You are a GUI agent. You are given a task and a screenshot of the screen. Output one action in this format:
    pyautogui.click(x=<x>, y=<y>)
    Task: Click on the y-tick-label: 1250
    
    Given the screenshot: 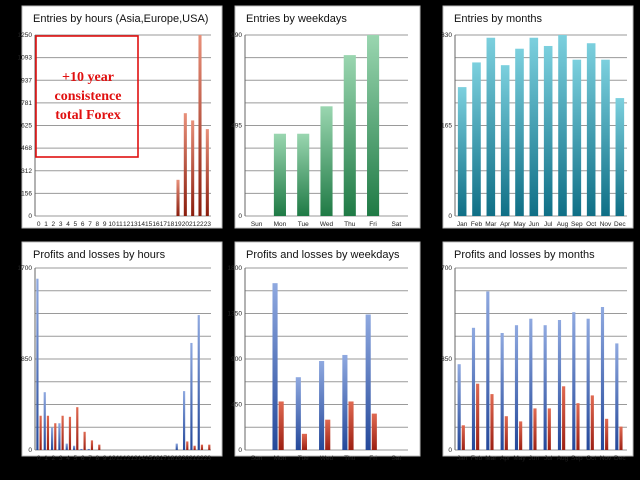 What is the action you would take?
    pyautogui.click(x=25, y=35)
    